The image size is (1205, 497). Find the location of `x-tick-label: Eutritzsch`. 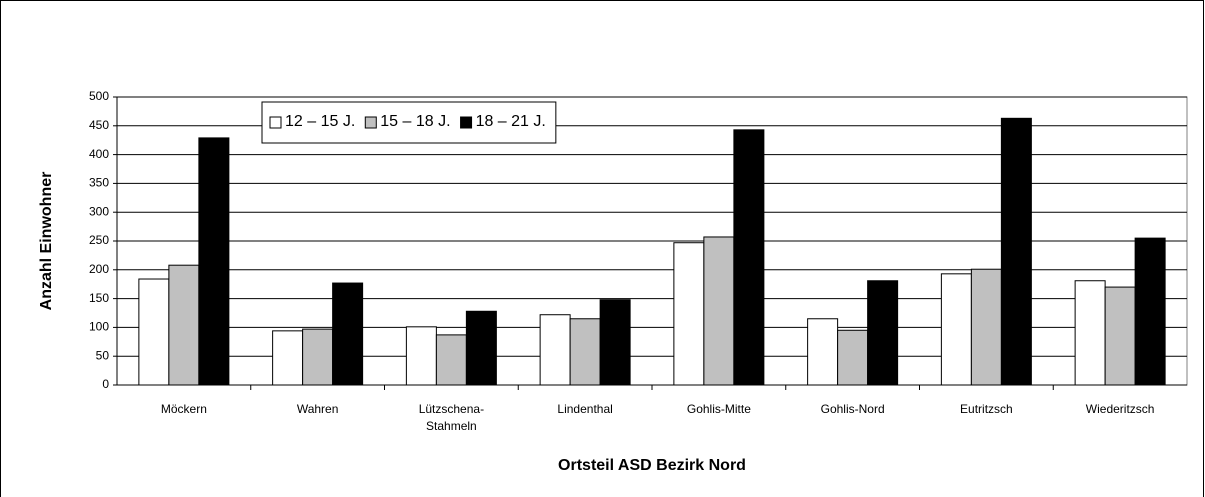

x-tick-label: Eutritzsch is located at coordinates (986, 409).